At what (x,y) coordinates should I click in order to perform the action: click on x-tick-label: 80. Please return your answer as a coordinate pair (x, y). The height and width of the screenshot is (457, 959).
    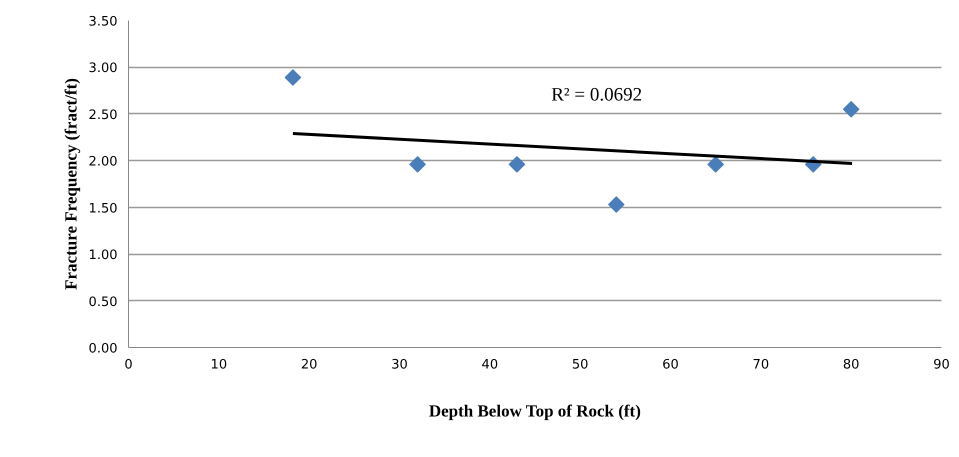
    Looking at the image, I should click on (851, 365).